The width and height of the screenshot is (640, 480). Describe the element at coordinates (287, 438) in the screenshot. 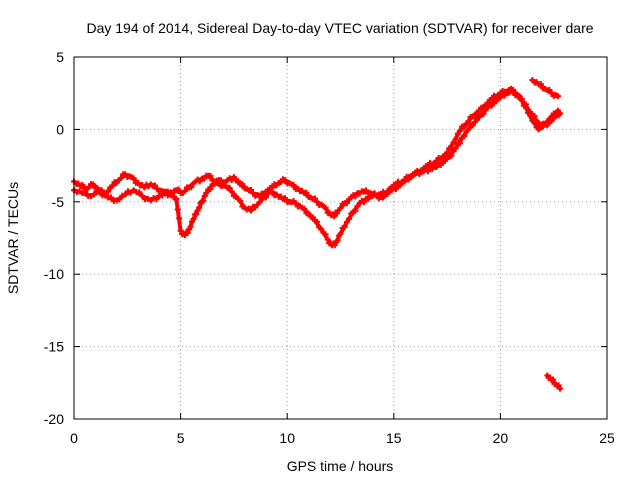

I see `x-tick-label: 10` at that location.